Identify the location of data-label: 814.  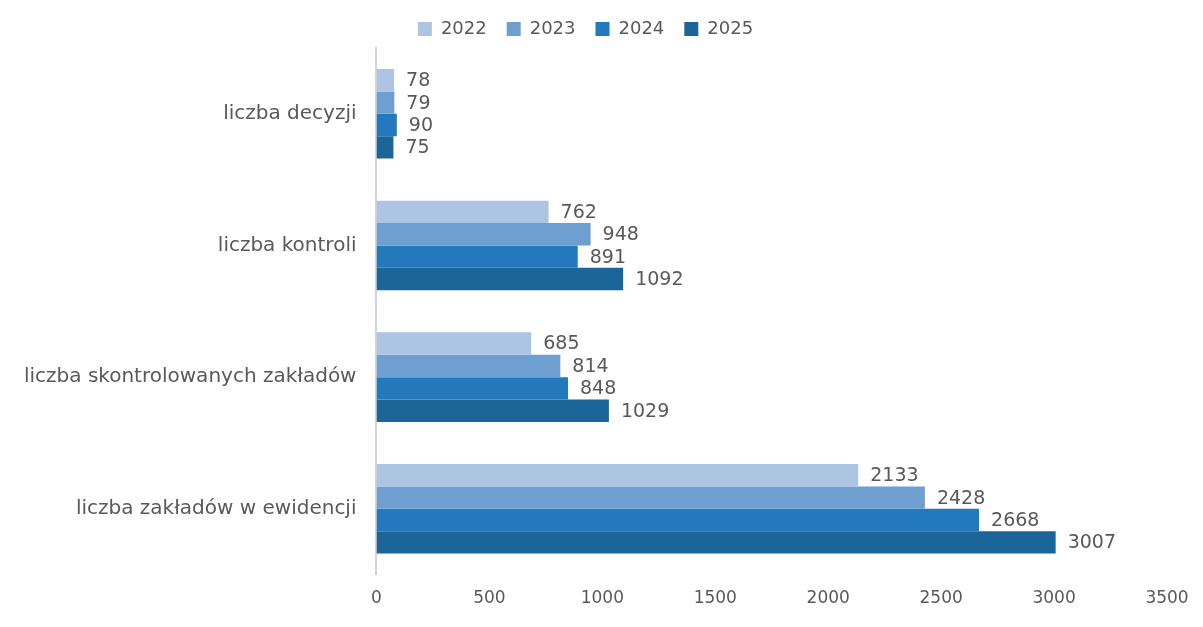
(590, 364).